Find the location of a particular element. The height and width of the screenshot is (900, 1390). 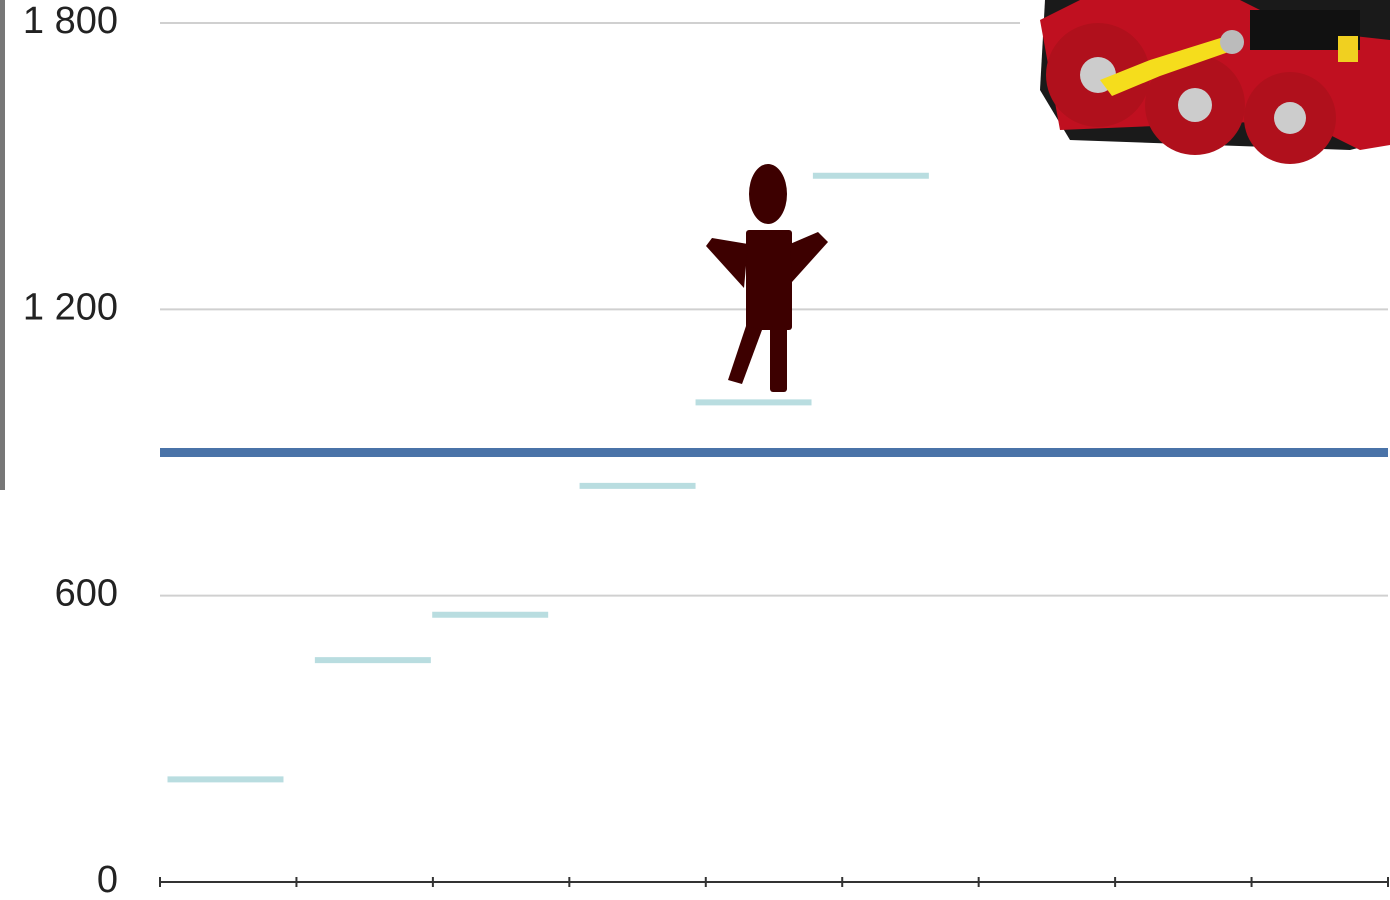

y-tick-label: 600 is located at coordinates (86, 594).